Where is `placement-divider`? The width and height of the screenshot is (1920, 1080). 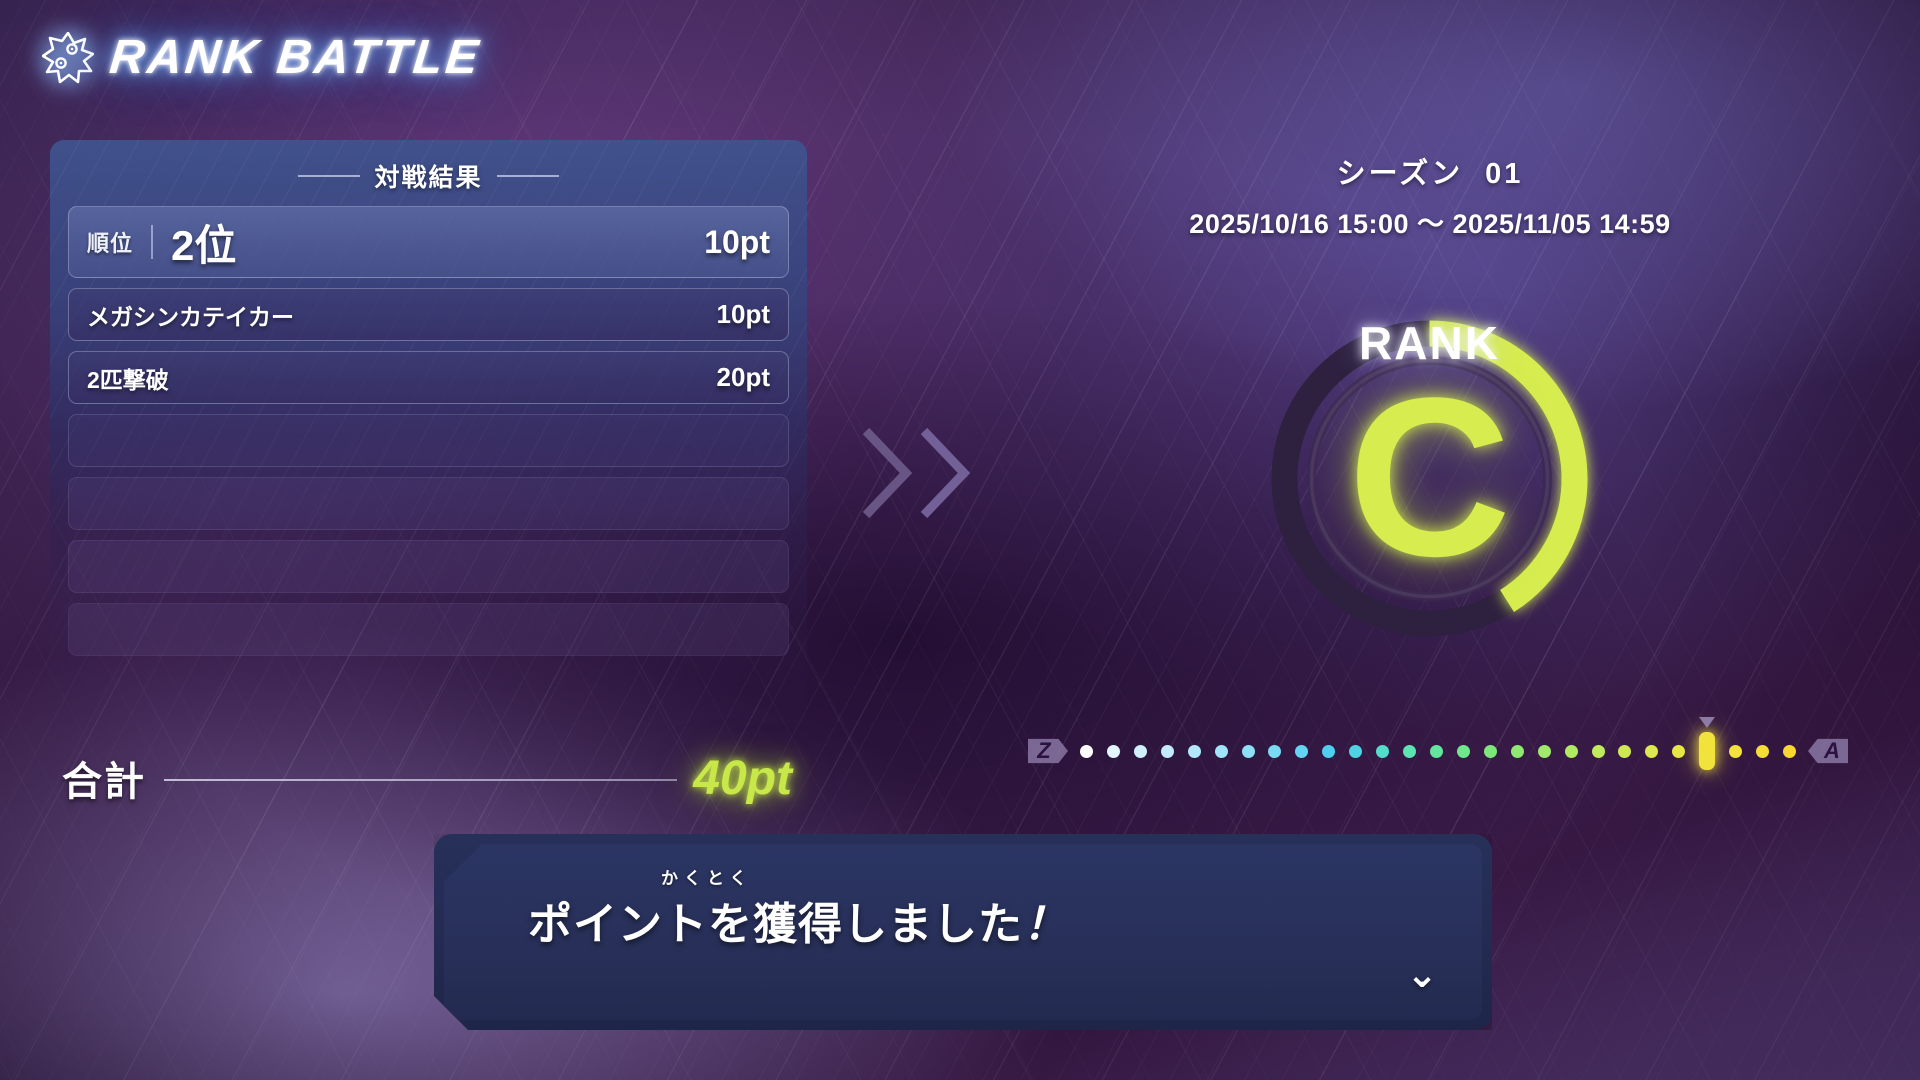 placement-divider is located at coordinates (152, 242).